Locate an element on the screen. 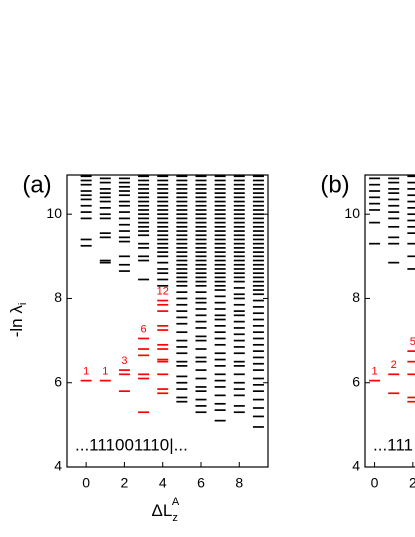 Image resolution: width=415 pixels, height=537 pixels. degeneracy-label: 5 is located at coordinates (412, 342).